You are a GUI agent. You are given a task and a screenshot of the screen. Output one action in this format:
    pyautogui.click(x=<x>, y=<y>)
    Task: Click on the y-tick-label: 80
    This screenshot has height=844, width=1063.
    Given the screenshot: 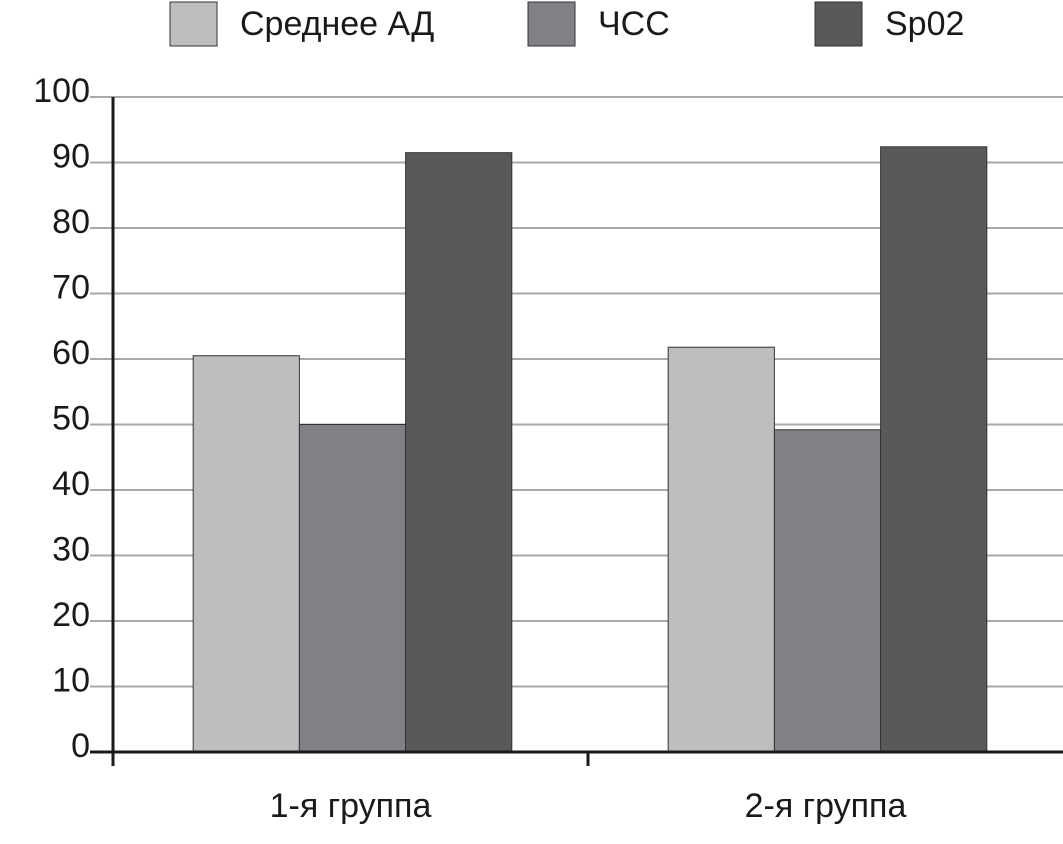 What is the action you would take?
    pyautogui.click(x=71, y=222)
    